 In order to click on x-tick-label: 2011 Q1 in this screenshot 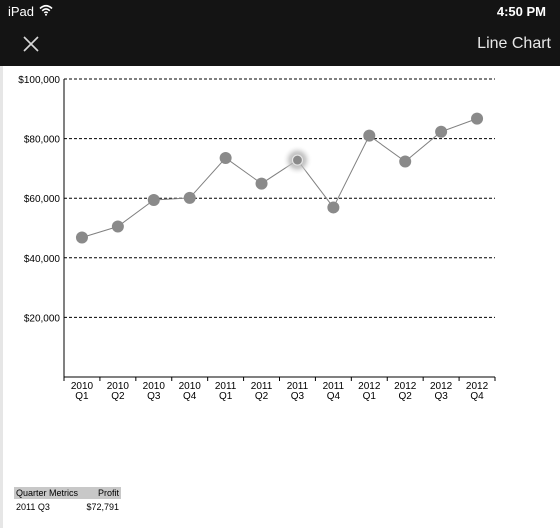, I will do `click(226, 391)`.